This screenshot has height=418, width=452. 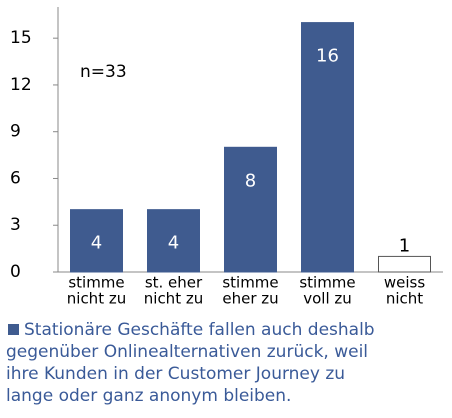 I want to click on y-tick-label: 15, so click(x=21, y=38).